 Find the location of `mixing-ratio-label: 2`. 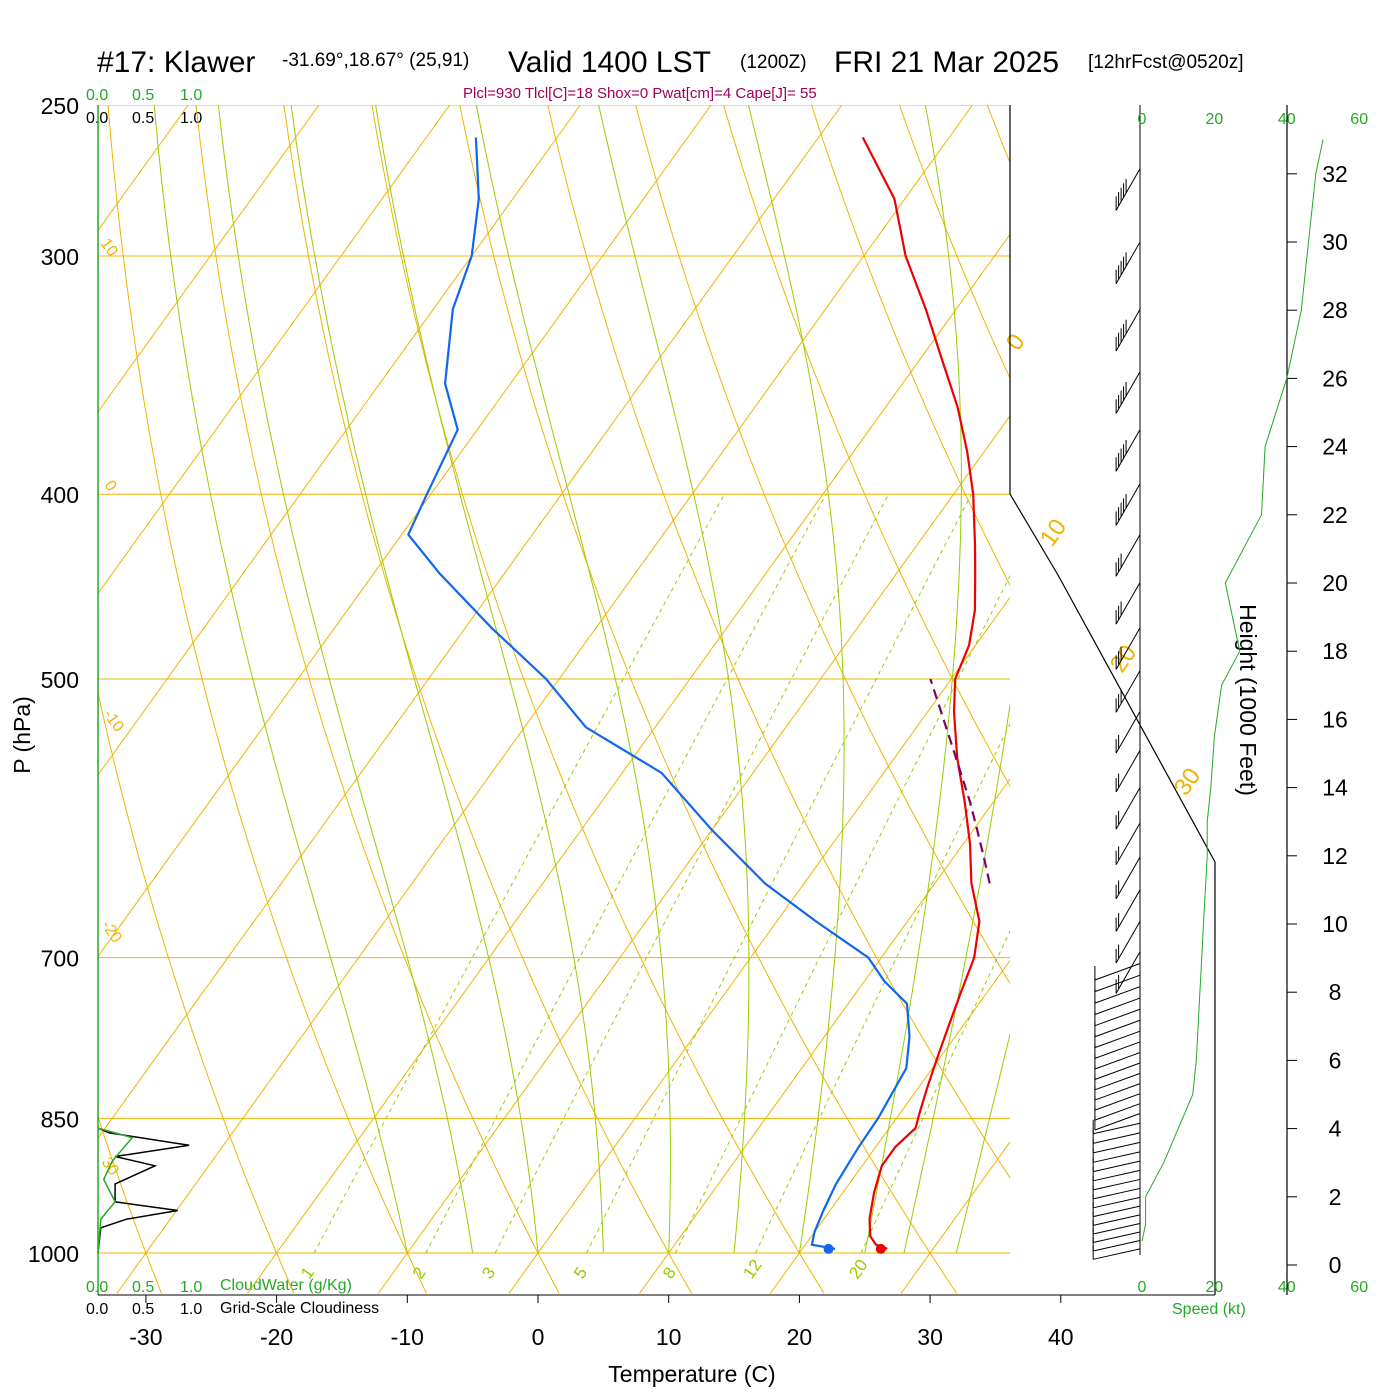

mixing-ratio-label: 2 is located at coordinates (419, 1273).